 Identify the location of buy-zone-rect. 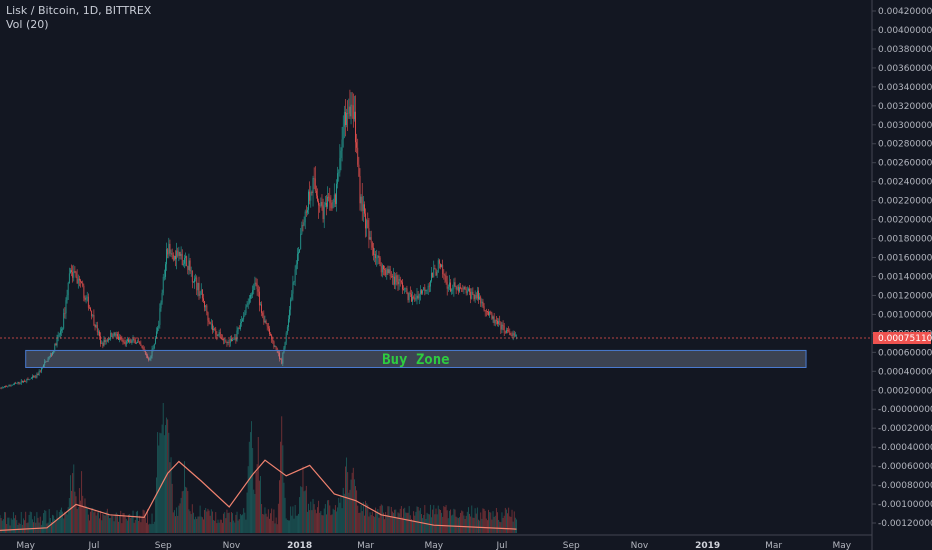
(416, 359).